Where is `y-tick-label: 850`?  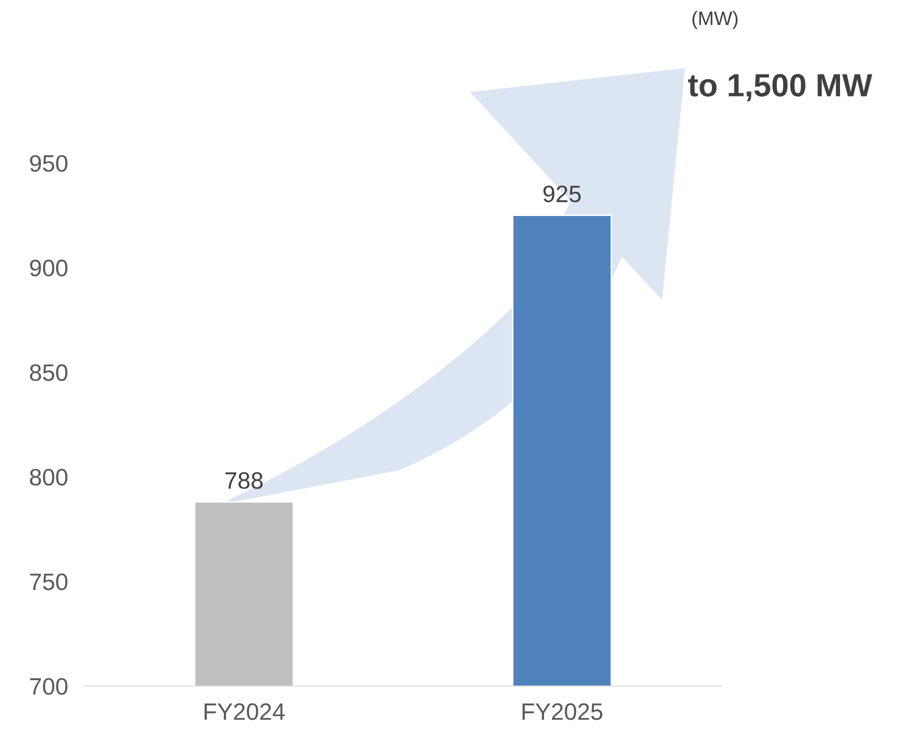 y-tick-label: 850 is located at coordinates (49, 372).